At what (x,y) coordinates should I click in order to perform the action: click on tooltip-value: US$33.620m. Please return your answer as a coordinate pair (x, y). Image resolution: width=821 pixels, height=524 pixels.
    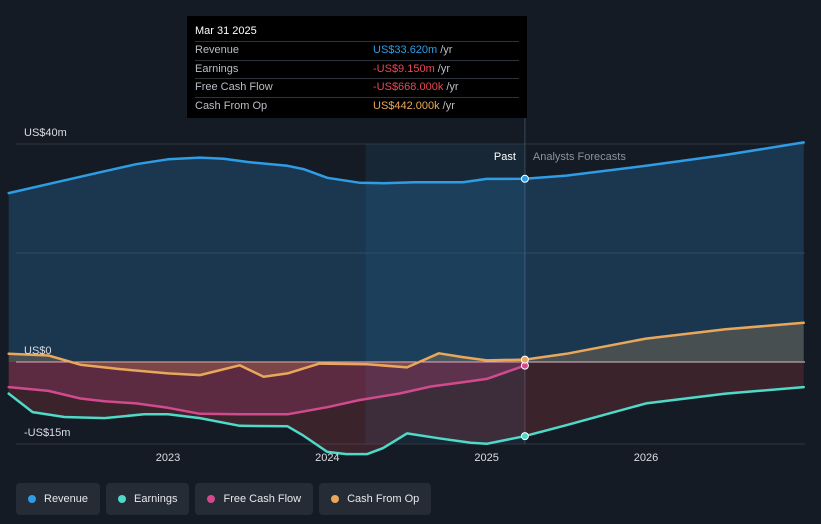
    Looking at the image, I should click on (405, 50).